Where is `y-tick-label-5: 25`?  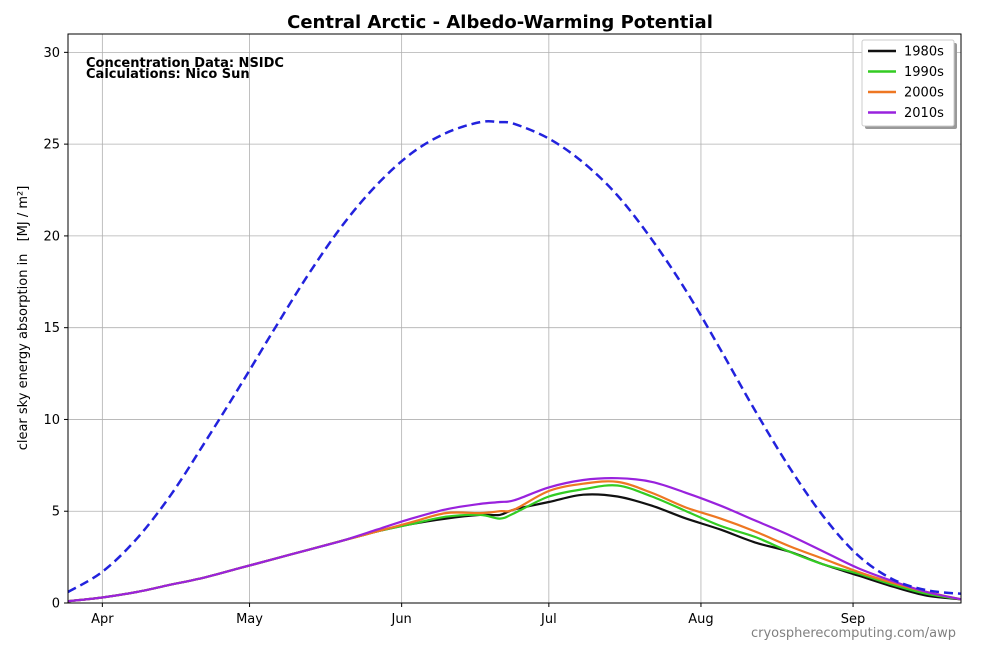 y-tick-label-5: 25 is located at coordinates (51, 145).